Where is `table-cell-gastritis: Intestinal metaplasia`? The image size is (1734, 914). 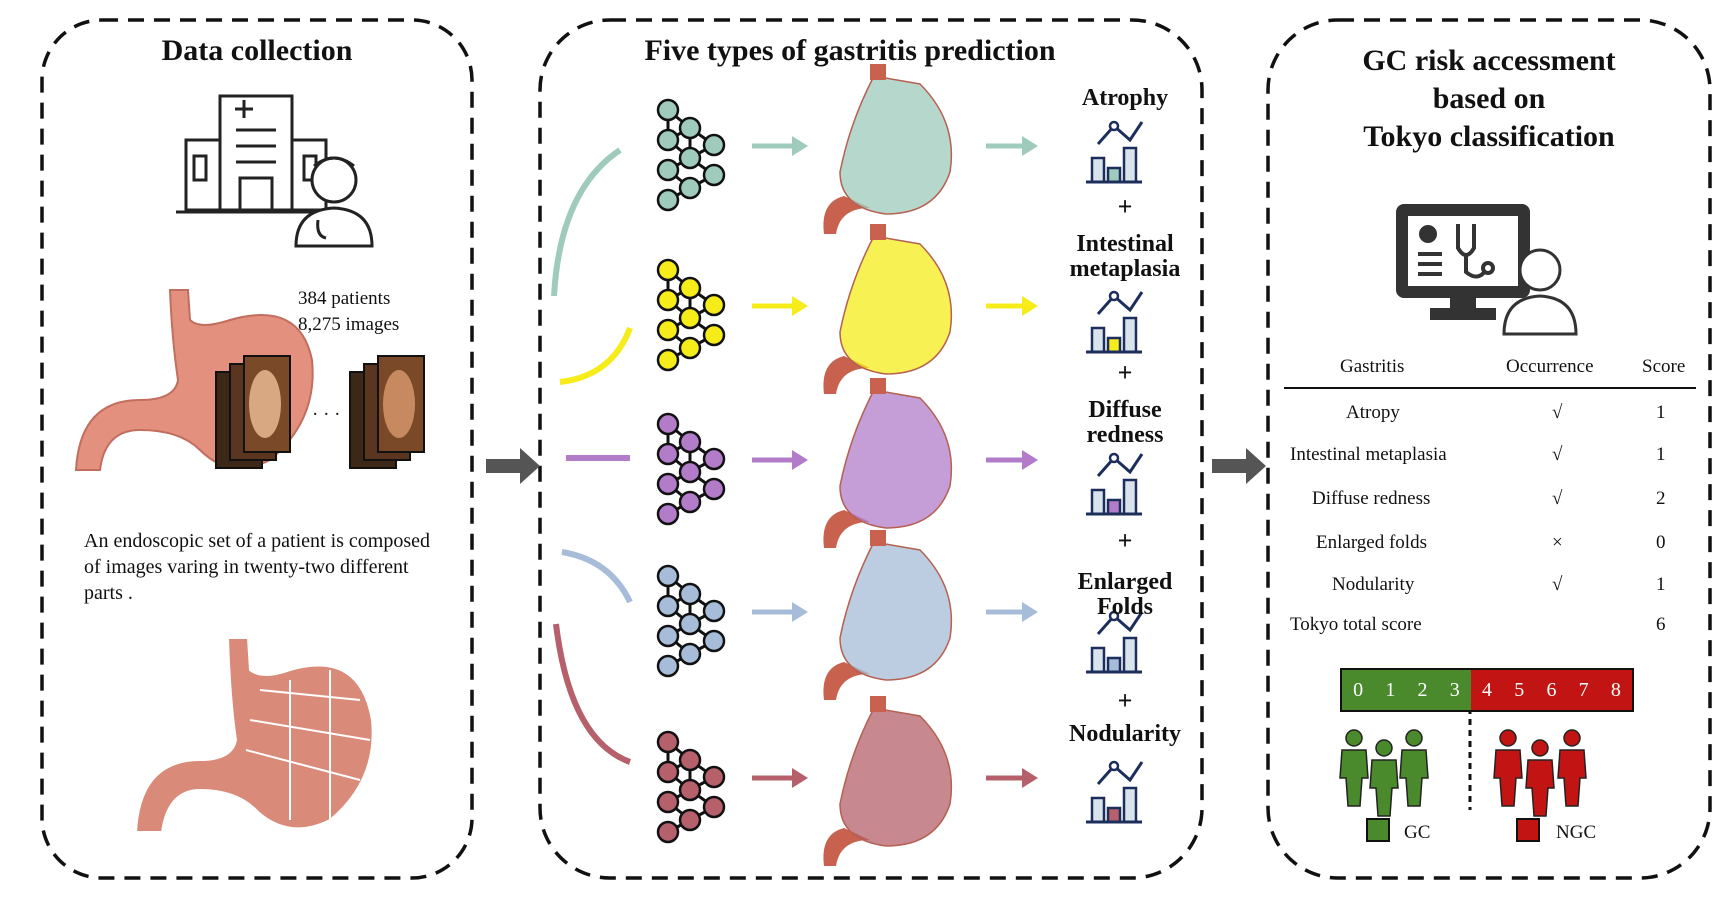 table-cell-gastritis: Intestinal metaplasia is located at coordinates (1368, 454).